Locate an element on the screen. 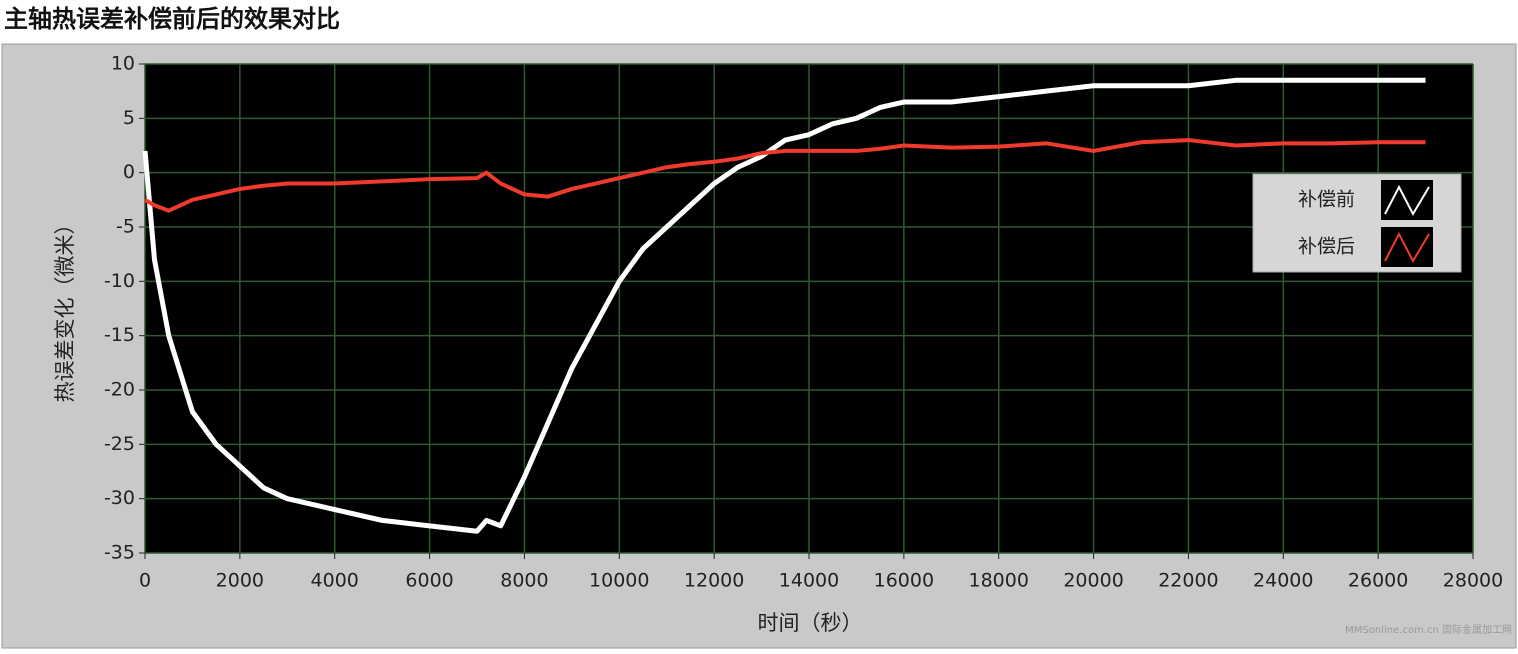 The height and width of the screenshot is (654, 1518). y-axis-label: 热误差变化（微米） is located at coordinates (65, 308).